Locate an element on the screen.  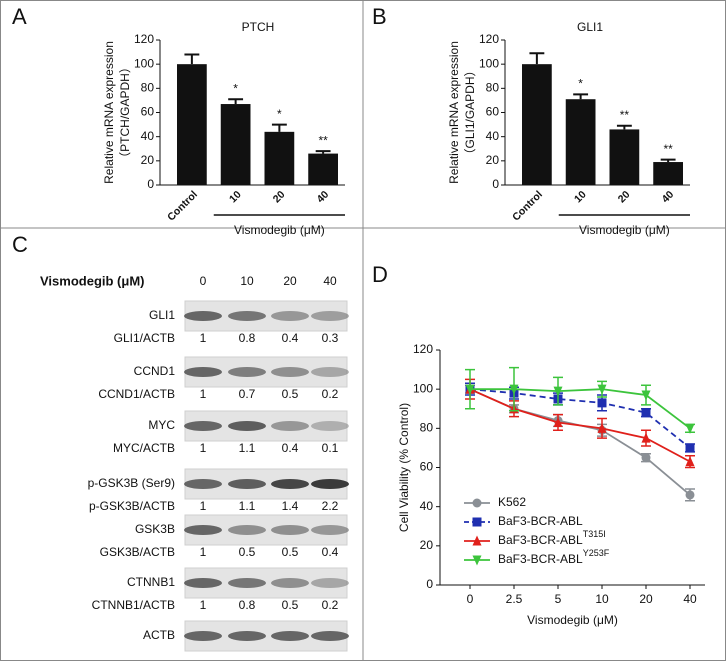
y-axis-label: Cell Viability (% Control) is located at coordinates (404, 467).